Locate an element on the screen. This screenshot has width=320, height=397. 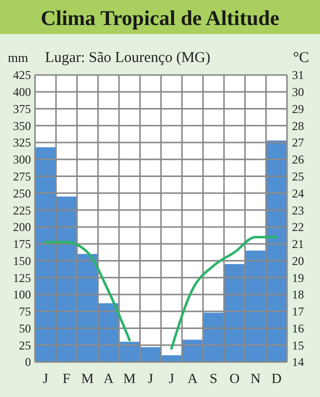
y-tick-label: 125 is located at coordinates (22, 277).